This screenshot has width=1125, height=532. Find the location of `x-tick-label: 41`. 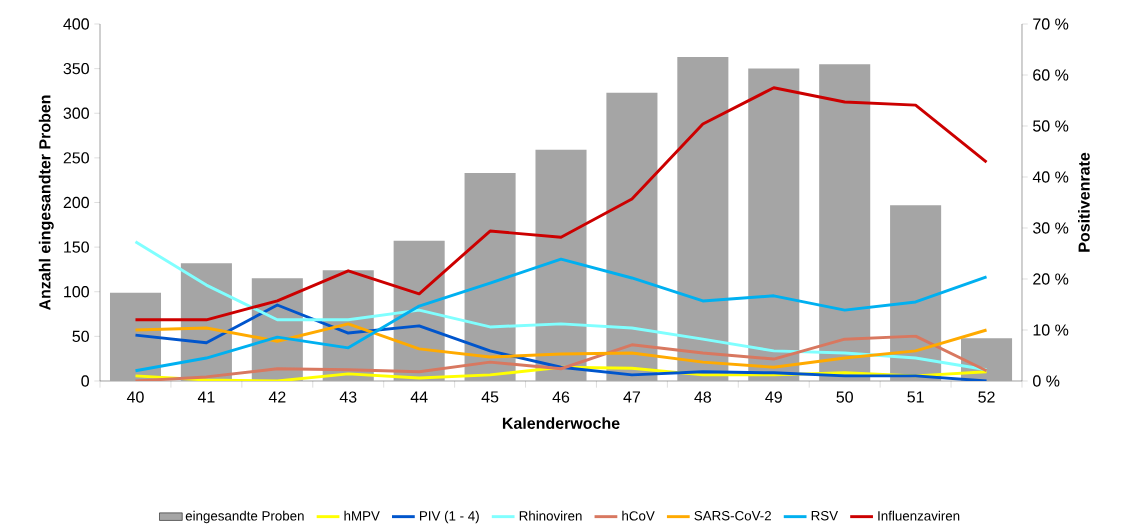

x-tick-label: 41 is located at coordinates (206, 397).